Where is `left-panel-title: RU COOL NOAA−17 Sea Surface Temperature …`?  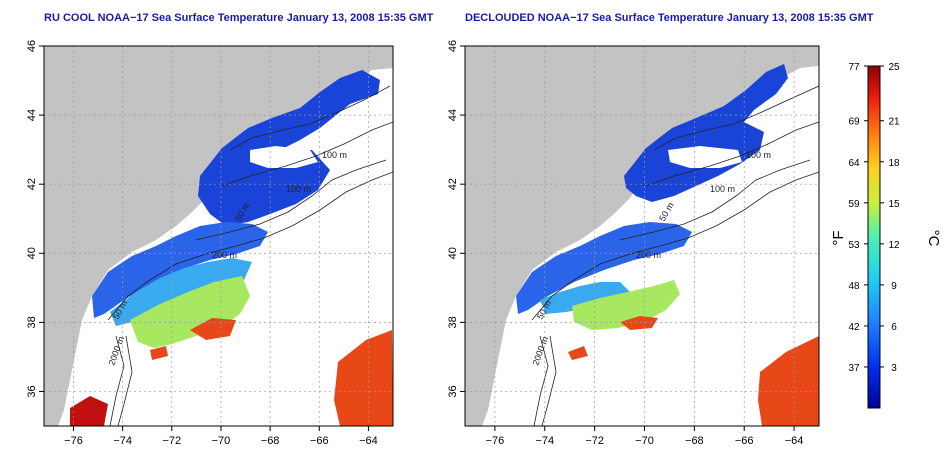
left-panel-title: RU COOL NOAA−17 Sea Surface Temperature … is located at coordinates (239, 18).